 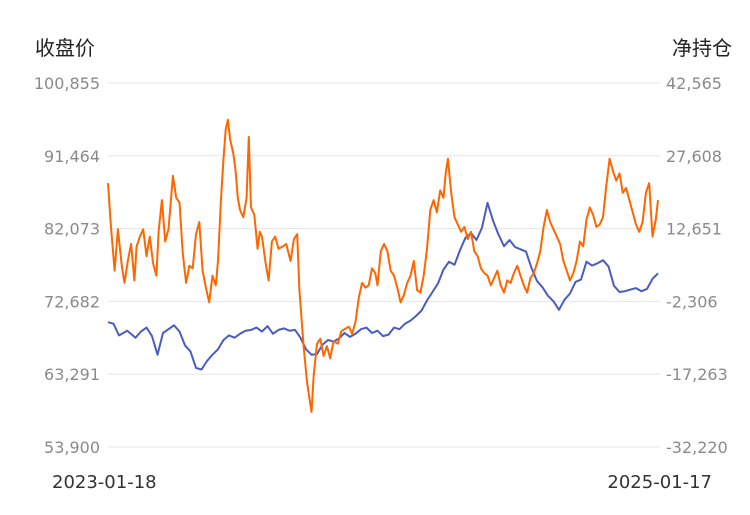 What do you see at coordinates (694, 83) in the screenshot?
I see `right-tick-label-0: 42,565` at bounding box center [694, 83].